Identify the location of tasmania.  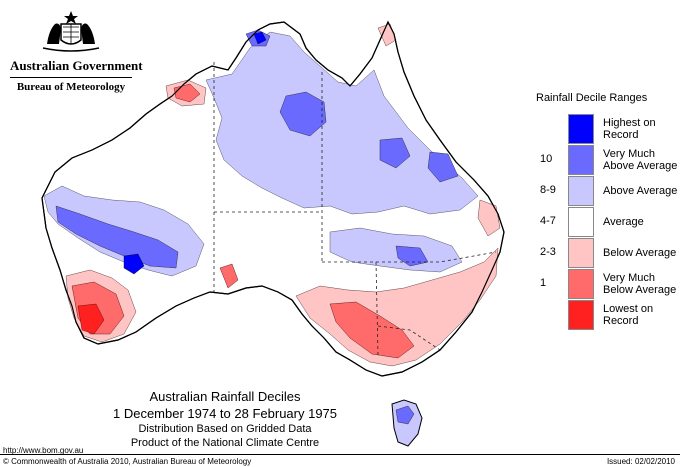
(407, 423).